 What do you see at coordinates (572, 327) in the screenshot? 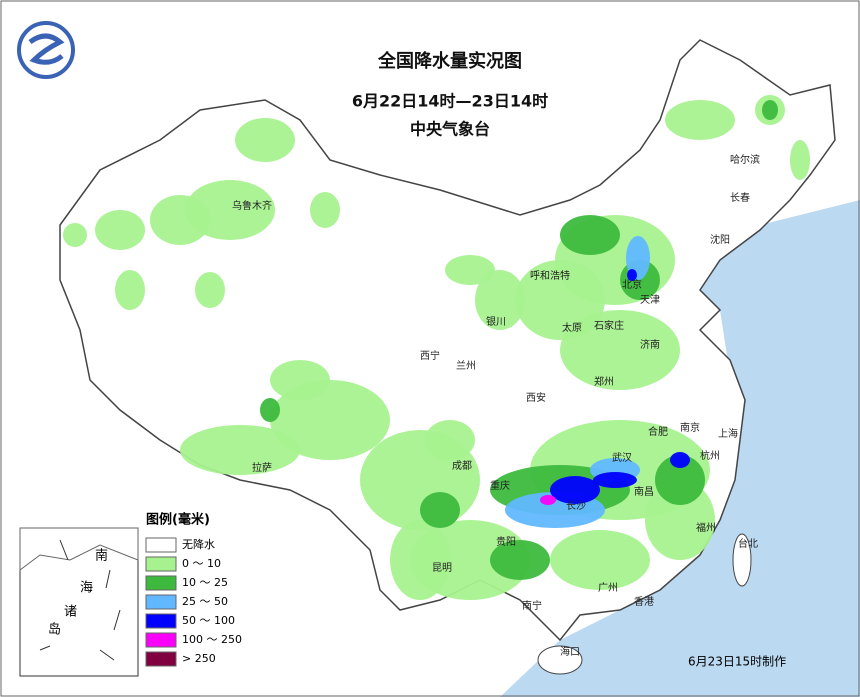
I see `city: 太原` at bounding box center [572, 327].